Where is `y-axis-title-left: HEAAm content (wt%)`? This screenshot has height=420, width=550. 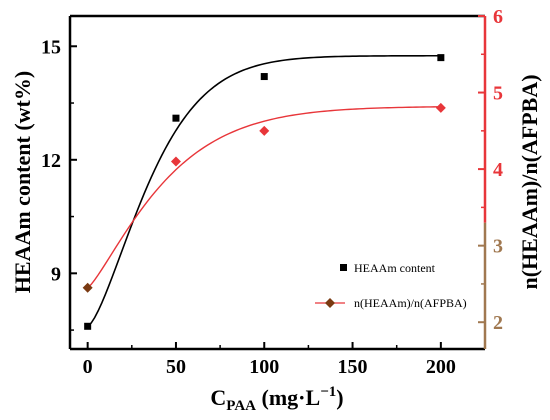 y-axis-title-left: HEAAm content (wt%) is located at coordinates (22, 182).